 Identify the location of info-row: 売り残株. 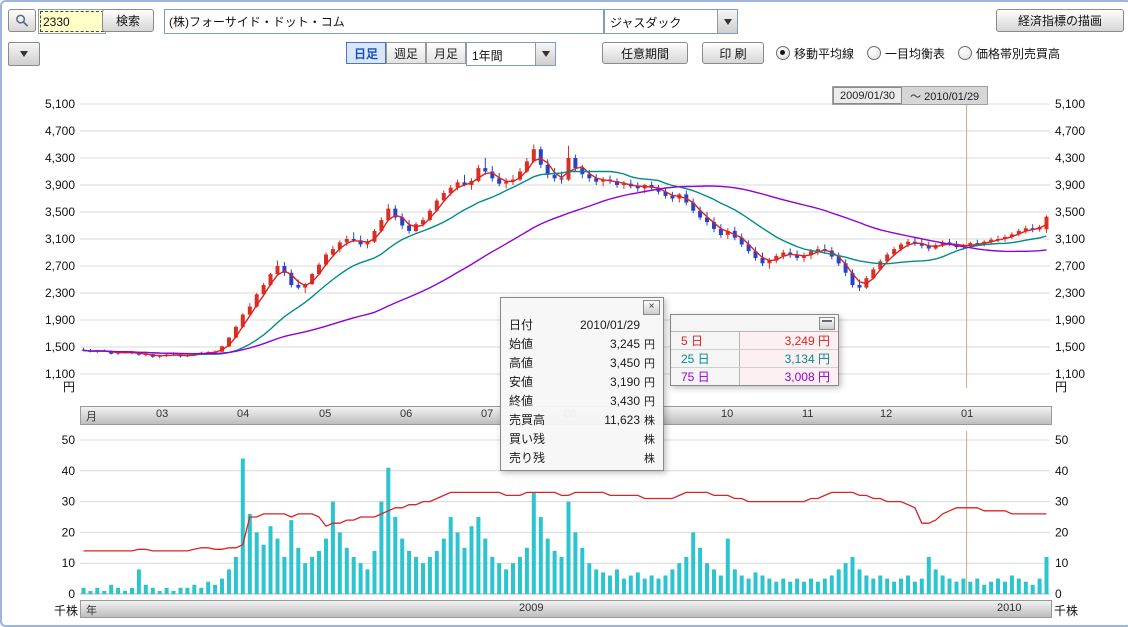
(582, 458).